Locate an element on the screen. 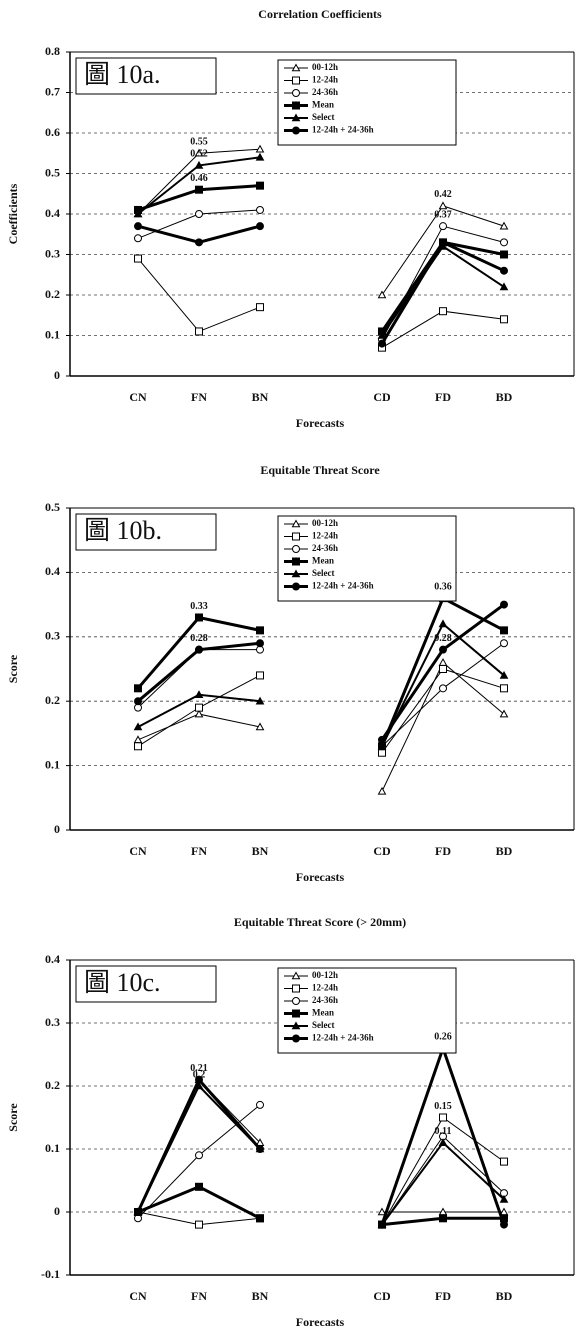  annotation: 0.52 is located at coordinates (199, 154).